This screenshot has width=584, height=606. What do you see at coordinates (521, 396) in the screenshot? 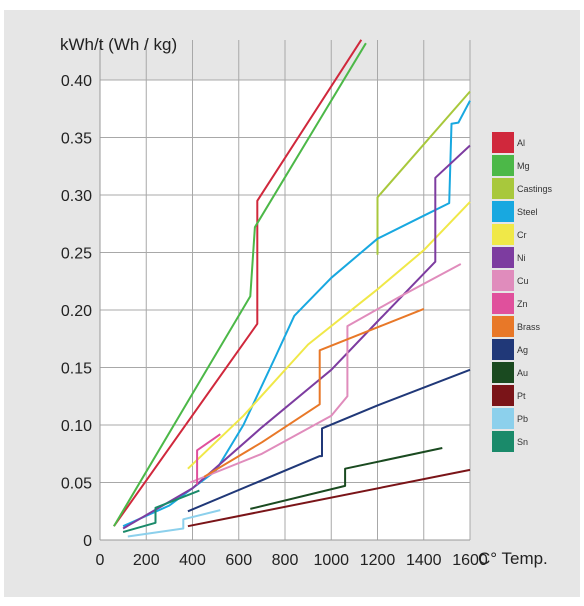
I see `legend-label: Pt` at bounding box center [521, 396].